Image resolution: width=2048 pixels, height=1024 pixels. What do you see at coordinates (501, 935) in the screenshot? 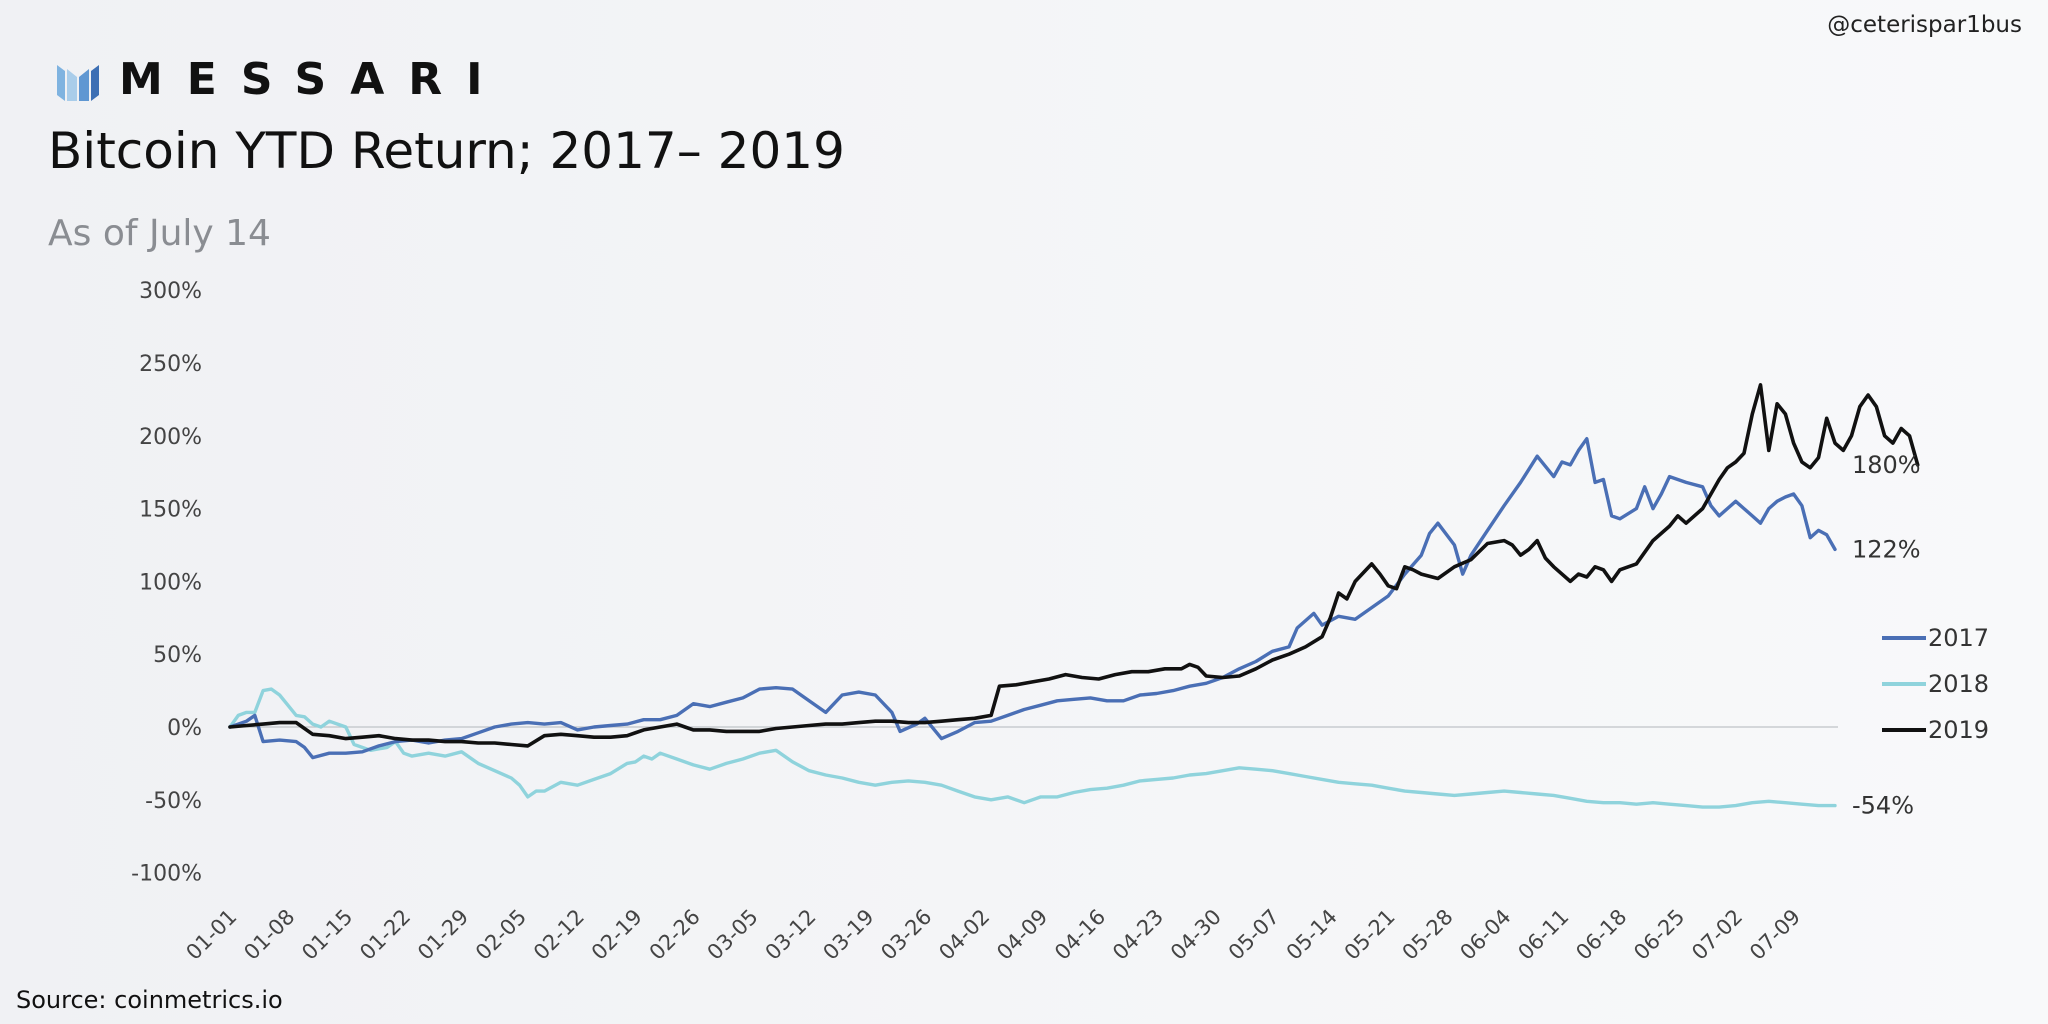
I see `x-tick-label: 02-05` at bounding box center [501, 935].